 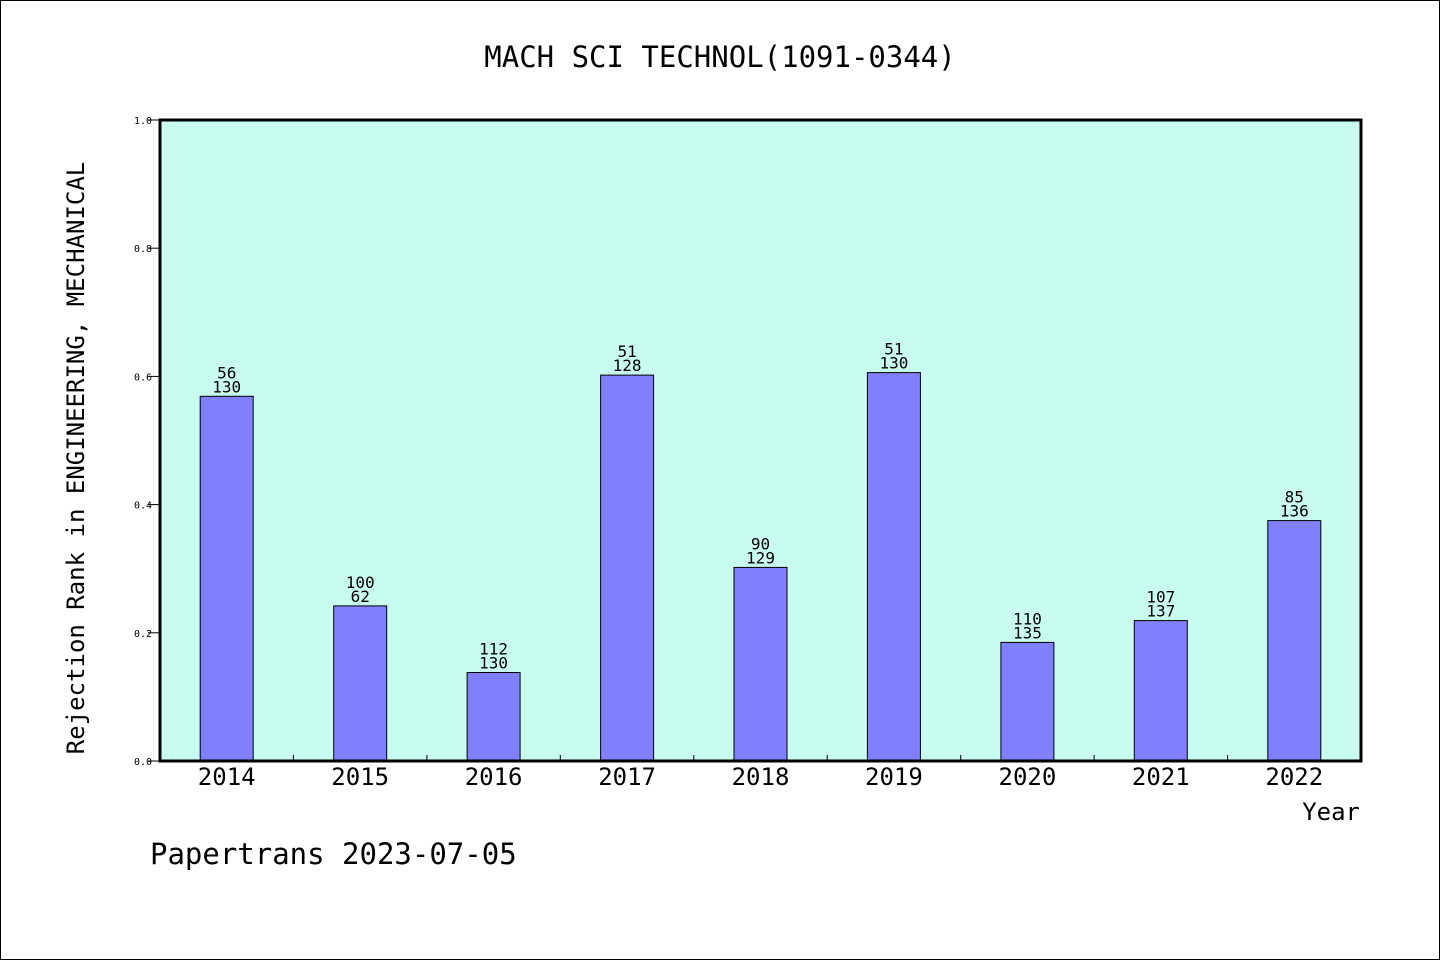 I want to click on bar-2018, so click(x=760, y=664).